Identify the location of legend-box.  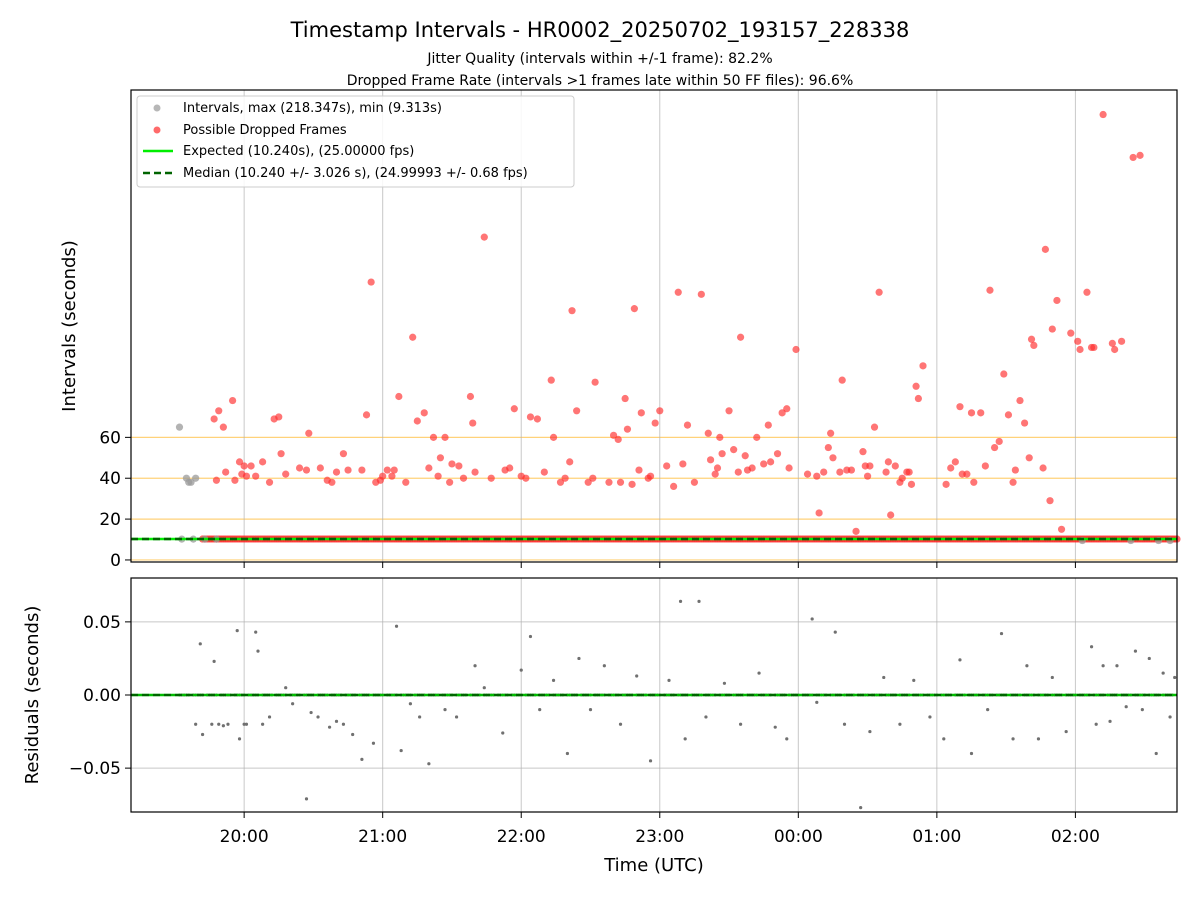
(355, 141).